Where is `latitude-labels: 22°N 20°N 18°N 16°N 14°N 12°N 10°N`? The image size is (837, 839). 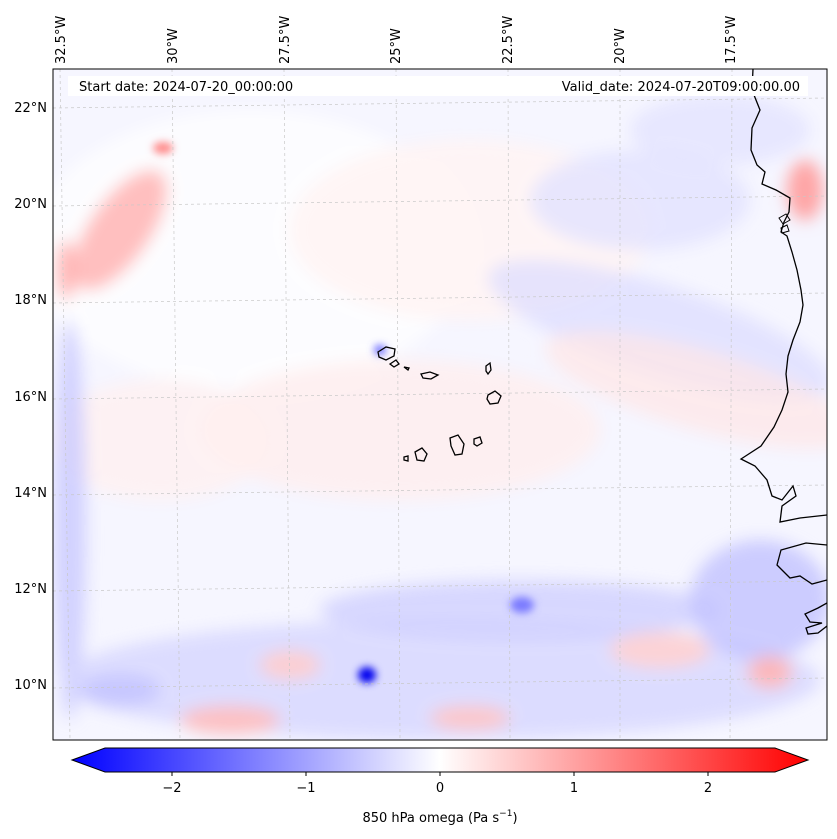 latitude-labels: 22°N 20°N 18°N 16°N 14°N 12°N 10°N is located at coordinates (30, 397).